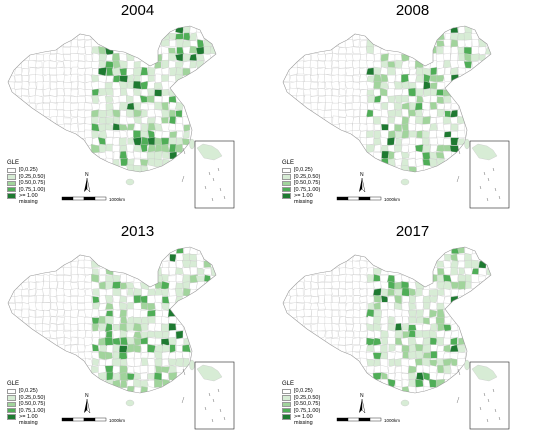  What do you see at coordinates (28, 423) in the screenshot?
I see `legend-label: missing` at bounding box center [28, 423].